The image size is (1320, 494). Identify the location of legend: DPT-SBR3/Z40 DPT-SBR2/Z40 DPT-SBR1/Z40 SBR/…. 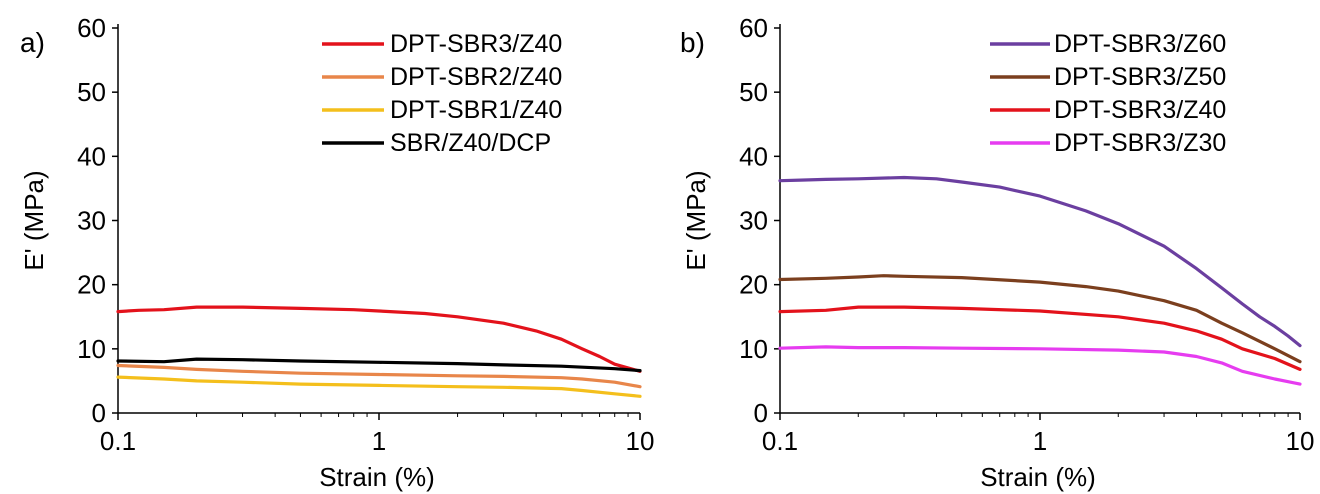
(442, 93).